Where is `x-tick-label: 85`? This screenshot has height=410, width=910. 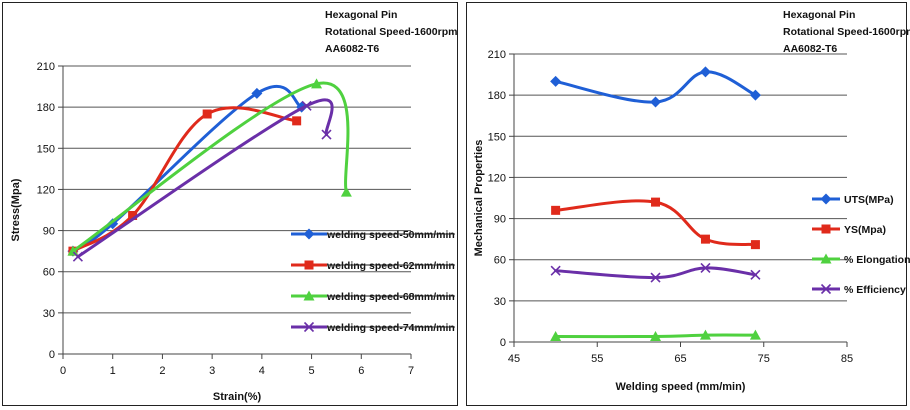 x-tick-label: 85 is located at coordinates (847, 359).